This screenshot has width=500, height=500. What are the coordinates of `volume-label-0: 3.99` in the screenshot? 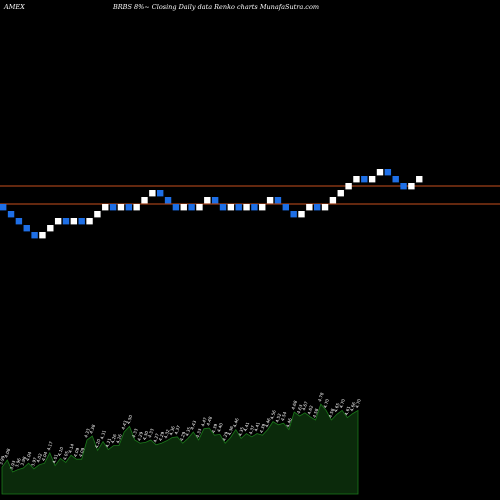 It's located at (3, 460).